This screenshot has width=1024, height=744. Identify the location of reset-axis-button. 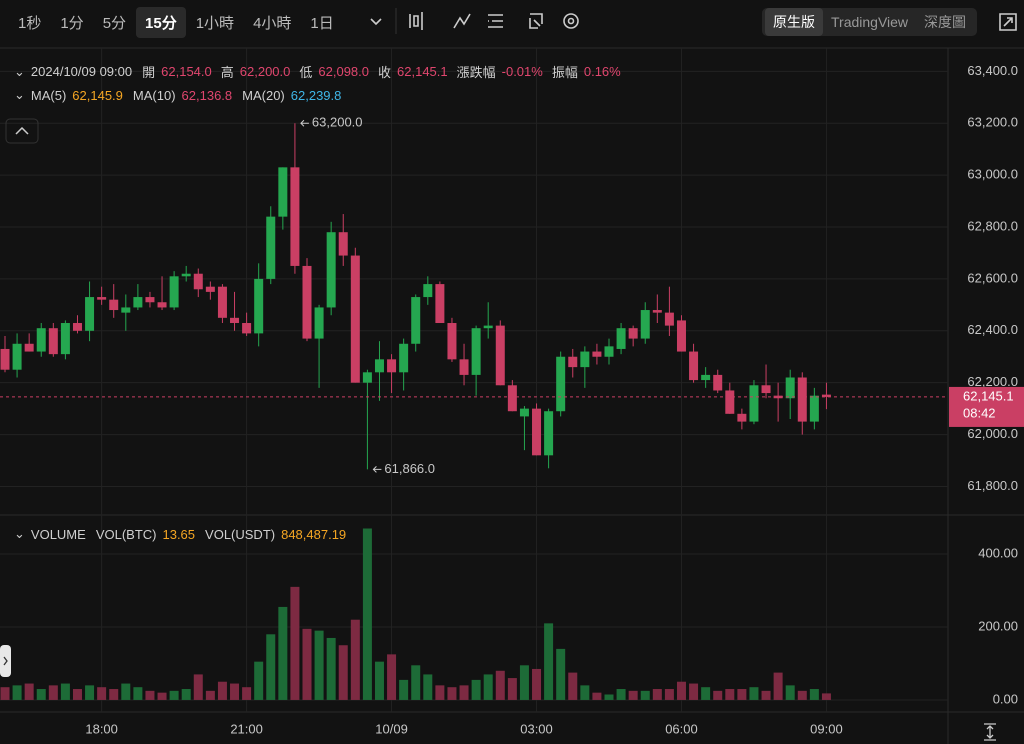
(990, 732).